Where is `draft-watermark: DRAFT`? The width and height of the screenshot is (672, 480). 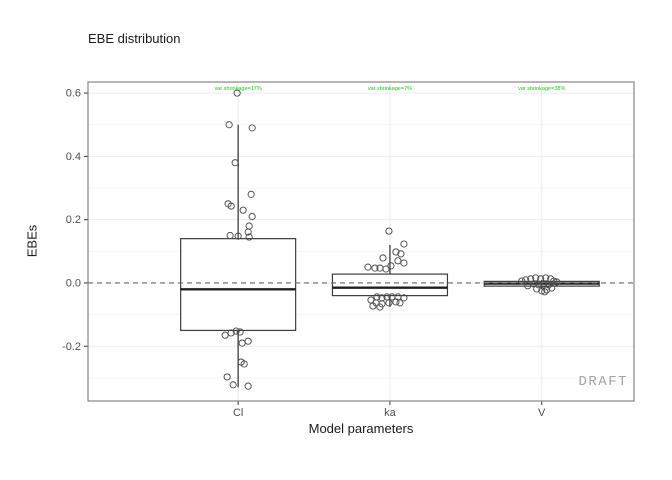
draft-watermark: DRAFT is located at coordinates (603, 382).